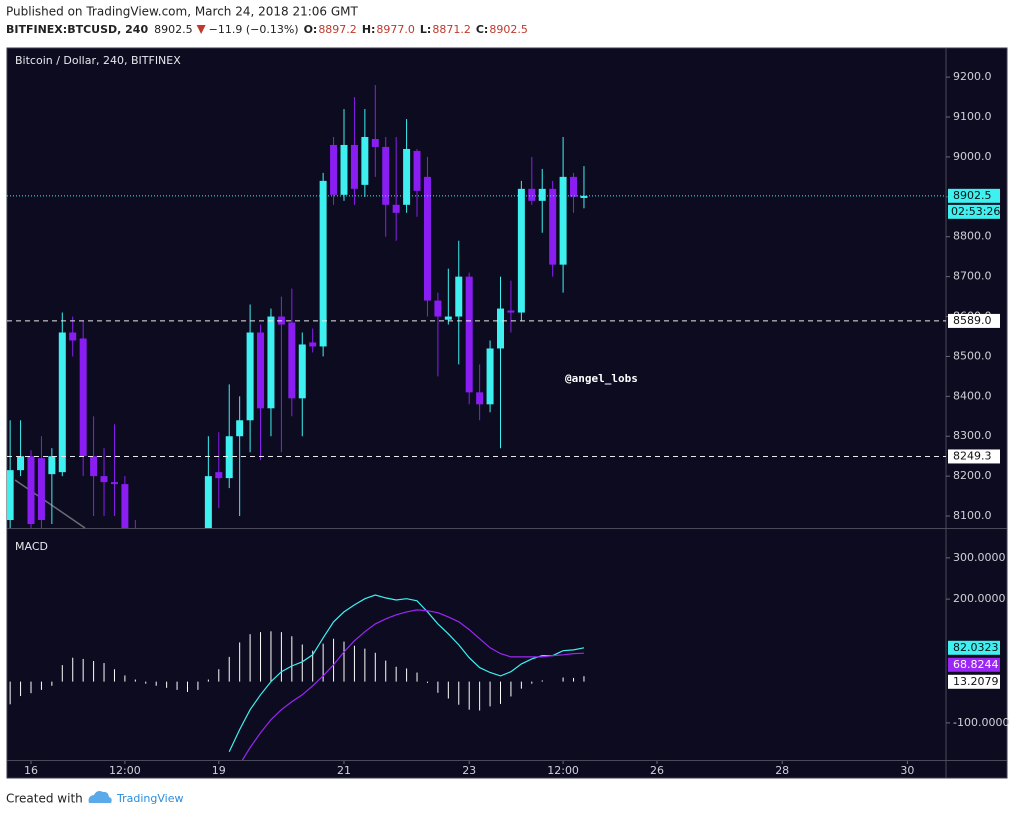 The width and height of the screenshot is (1014, 816). Describe the element at coordinates (972, 435) in the screenshot. I see `y-tick-label: 8300.0` at that location.